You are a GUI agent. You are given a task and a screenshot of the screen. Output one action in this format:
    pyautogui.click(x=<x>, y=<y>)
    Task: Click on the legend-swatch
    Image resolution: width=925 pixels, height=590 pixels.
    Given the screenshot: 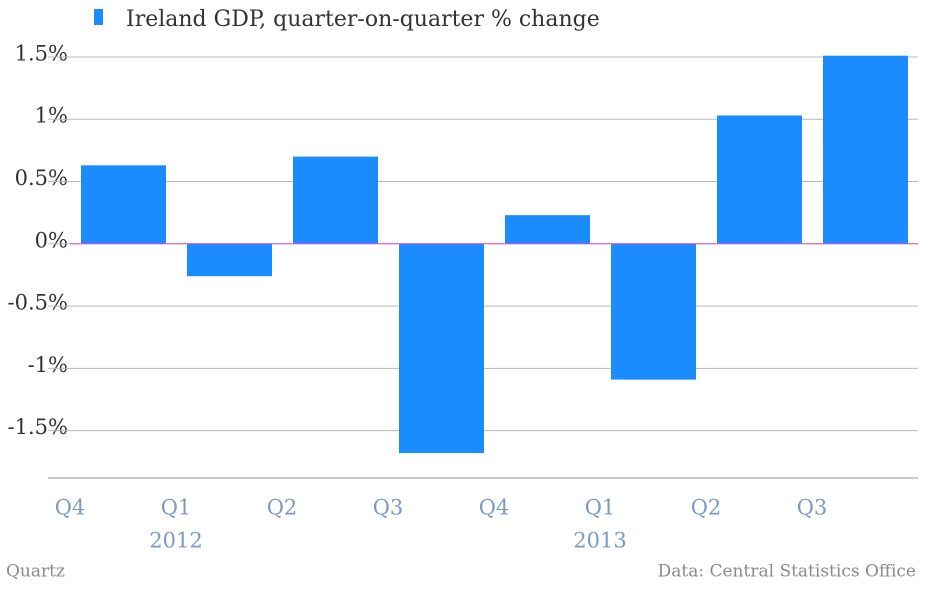 What is the action you would take?
    pyautogui.click(x=98, y=17)
    